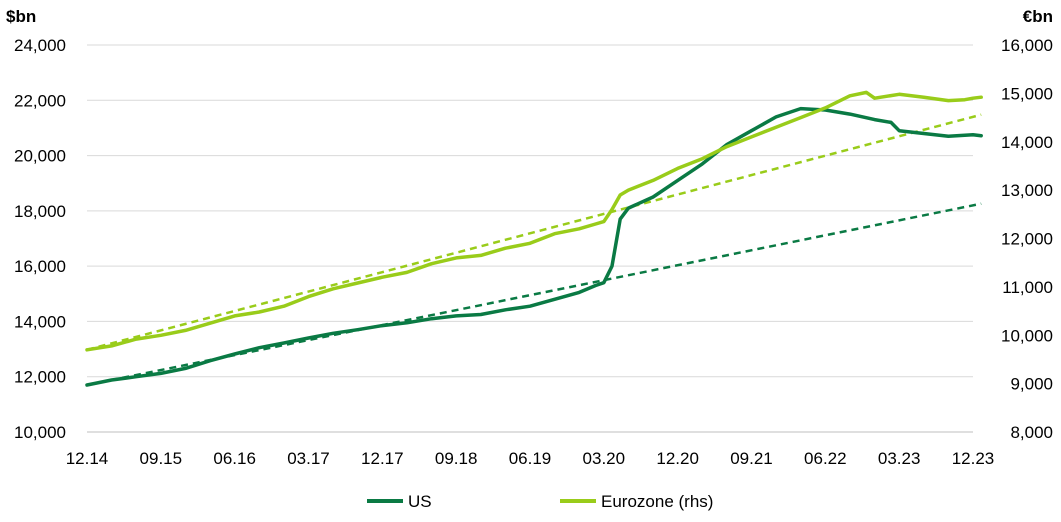  What do you see at coordinates (40, 266) in the screenshot?
I see `y-left-tick-label: 16,000` at bounding box center [40, 266].